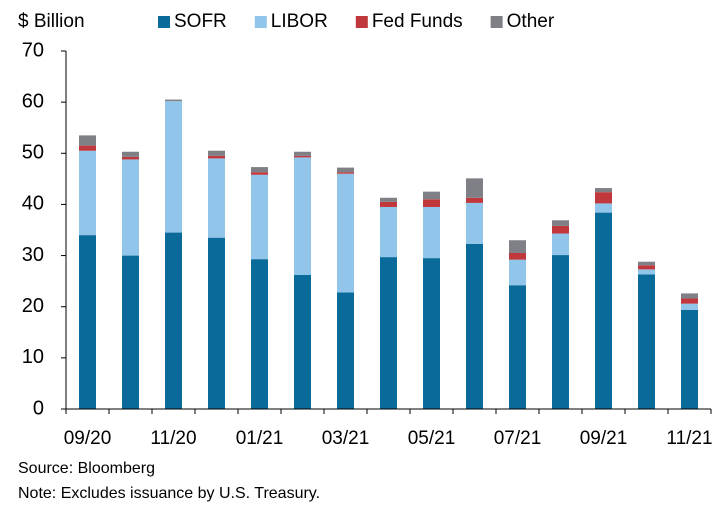  What do you see at coordinates (86, 468) in the screenshot?
I see `source: Source: Bloomberg` at bounding box center [86, 468].